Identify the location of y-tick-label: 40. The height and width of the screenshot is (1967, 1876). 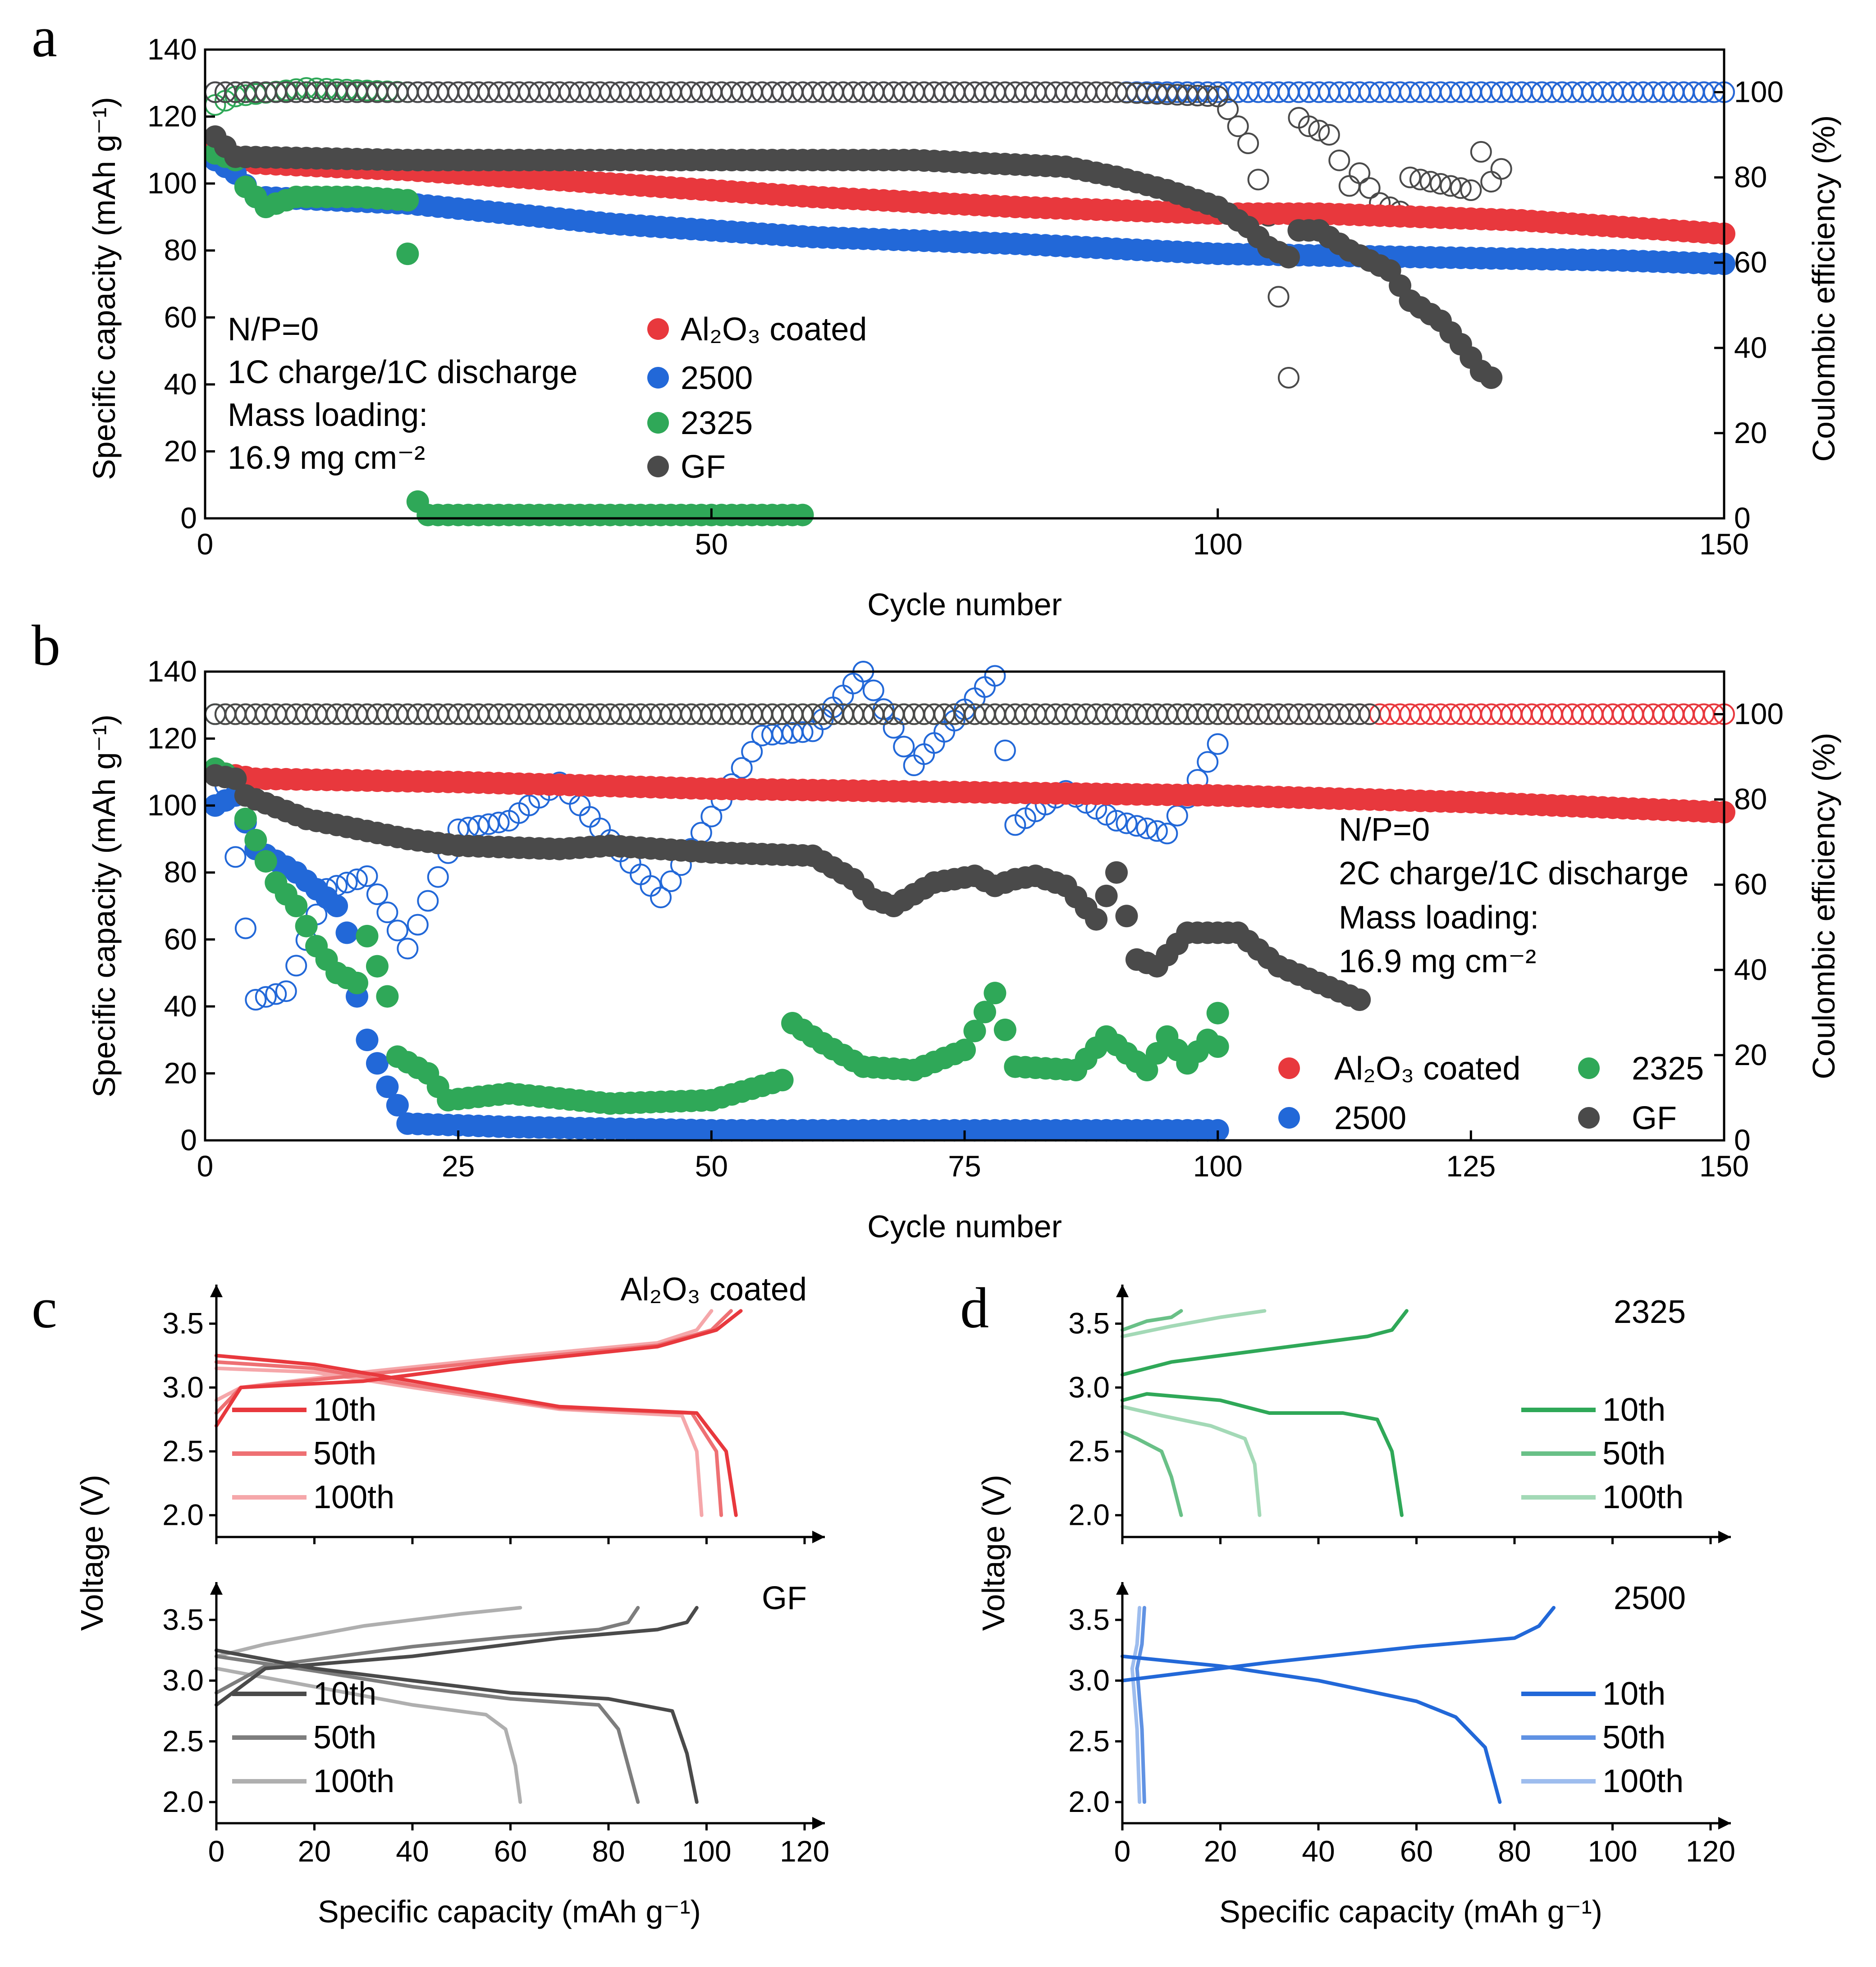
(181, 1006).